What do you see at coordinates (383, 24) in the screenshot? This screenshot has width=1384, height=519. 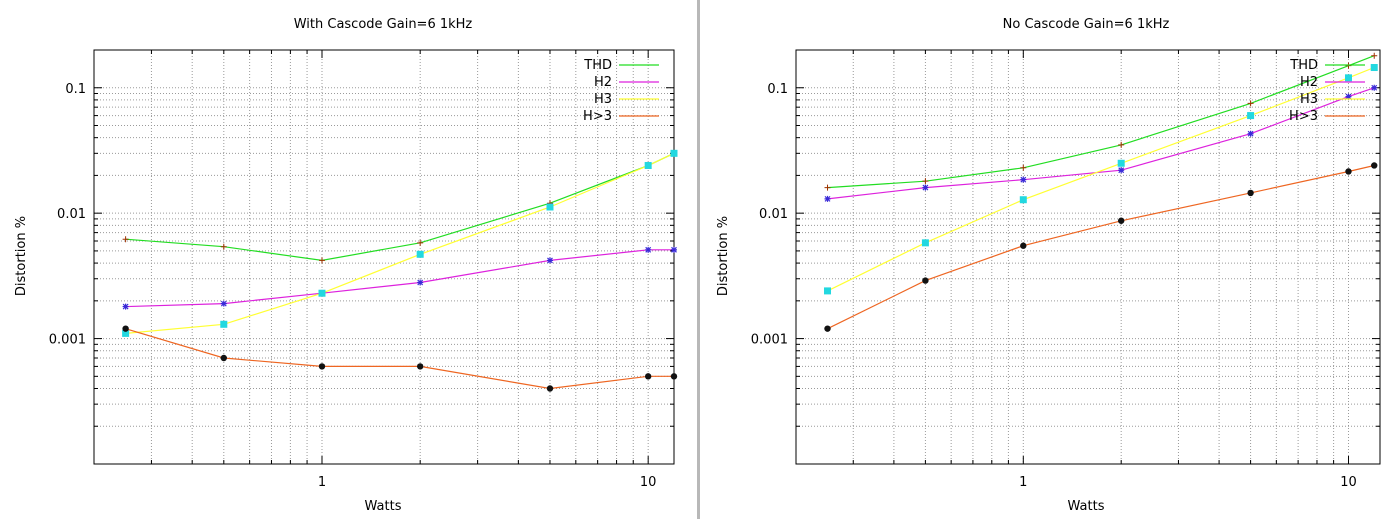 I see `chart-title: With Cascode Gain=6 1kHz` at bounding box center [383, 24].